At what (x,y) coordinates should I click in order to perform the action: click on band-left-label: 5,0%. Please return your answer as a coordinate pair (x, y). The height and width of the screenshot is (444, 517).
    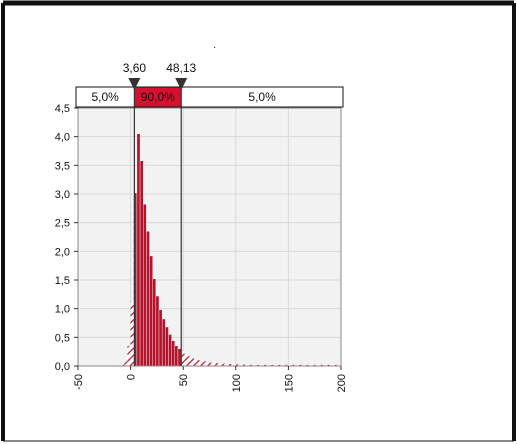
    Looking at the image, I should click on (106, 97).